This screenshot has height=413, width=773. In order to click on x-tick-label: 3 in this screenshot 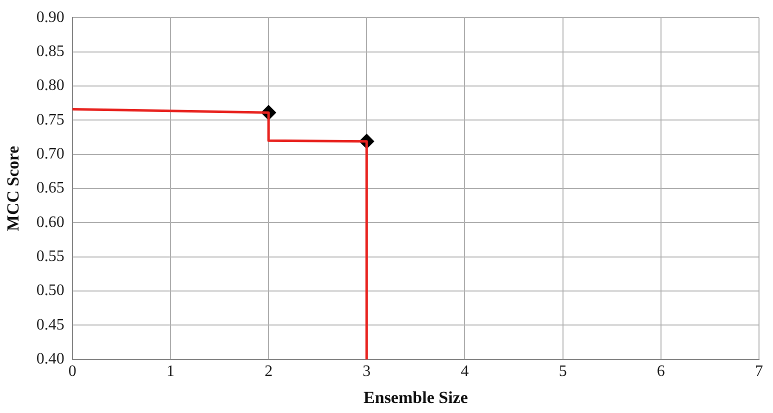, I will do `click(366, 371)`.